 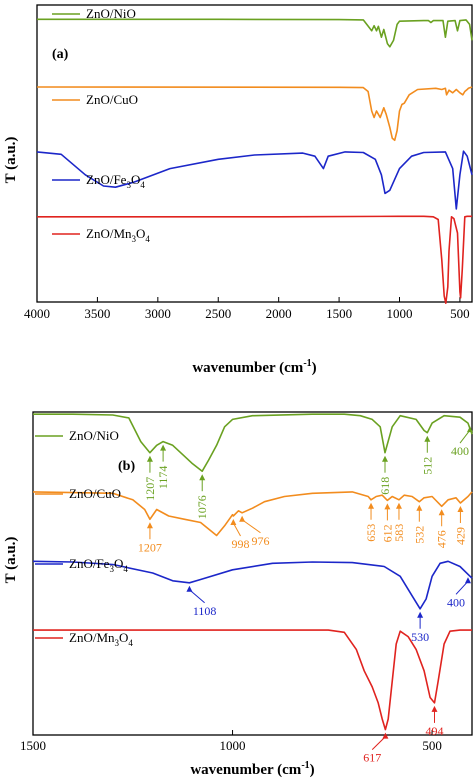 What do you see at coordinates (387, 533) in the screenshot?
I see `annotation-label: 612` at bounding box center [387, 533].